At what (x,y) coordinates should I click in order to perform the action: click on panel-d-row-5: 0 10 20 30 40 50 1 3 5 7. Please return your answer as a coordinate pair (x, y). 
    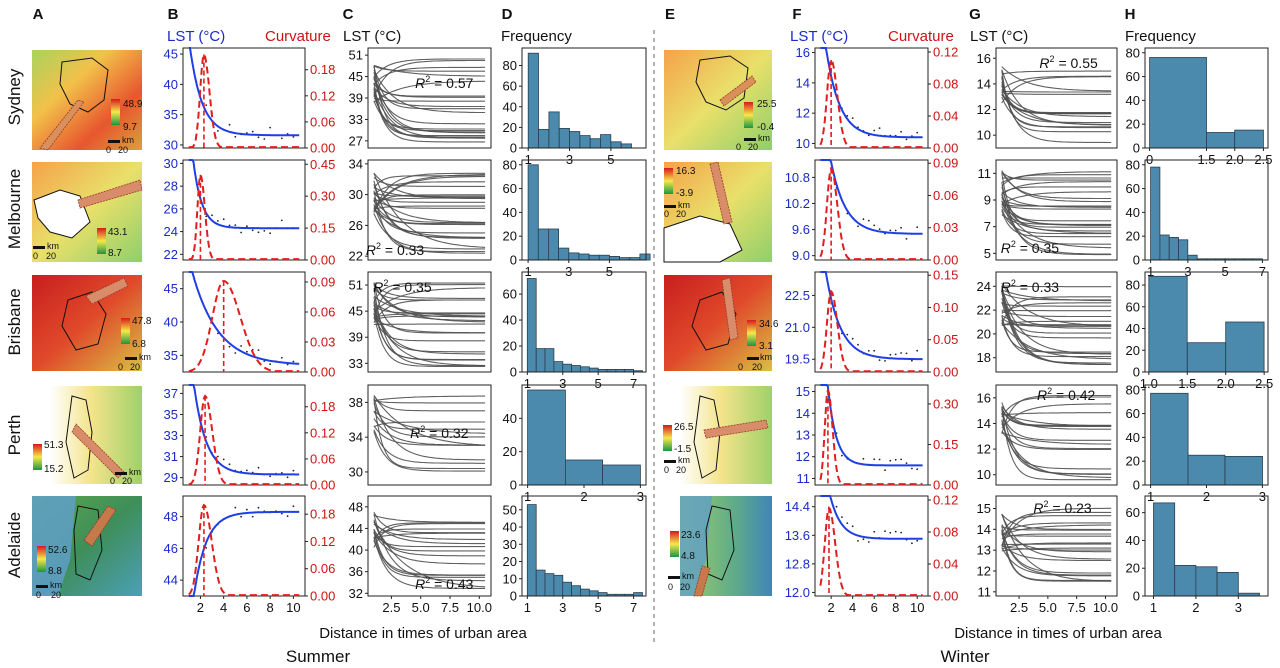
    Looking at the image, I should click on (575, 555).